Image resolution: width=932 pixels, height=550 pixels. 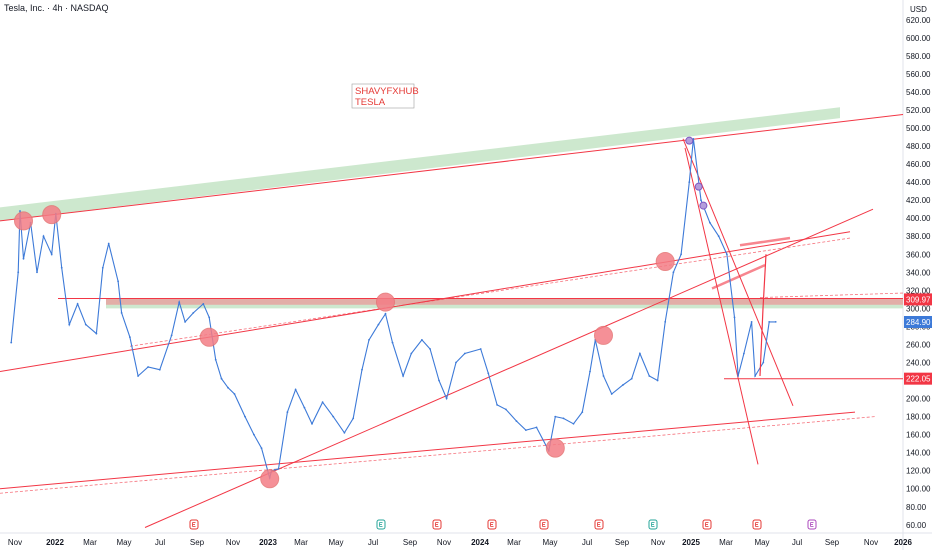 I want to click on time-tick-label: 2023, so click(x=268, y=542).